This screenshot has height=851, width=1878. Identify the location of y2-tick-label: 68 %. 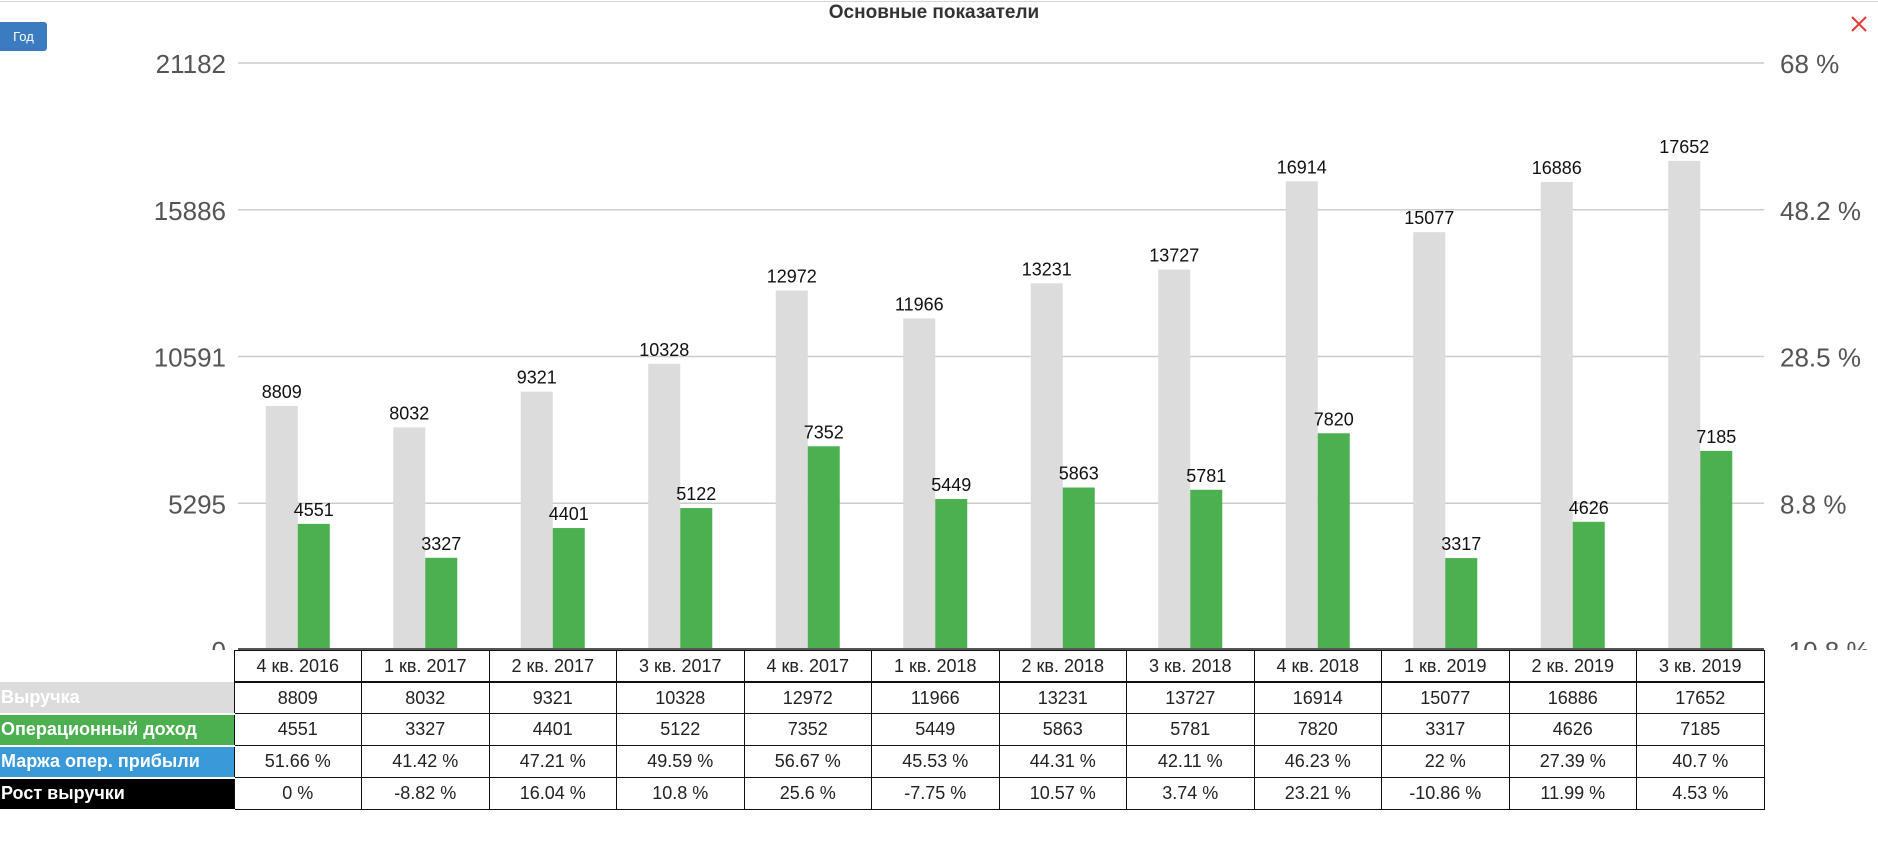
(1809, 64).